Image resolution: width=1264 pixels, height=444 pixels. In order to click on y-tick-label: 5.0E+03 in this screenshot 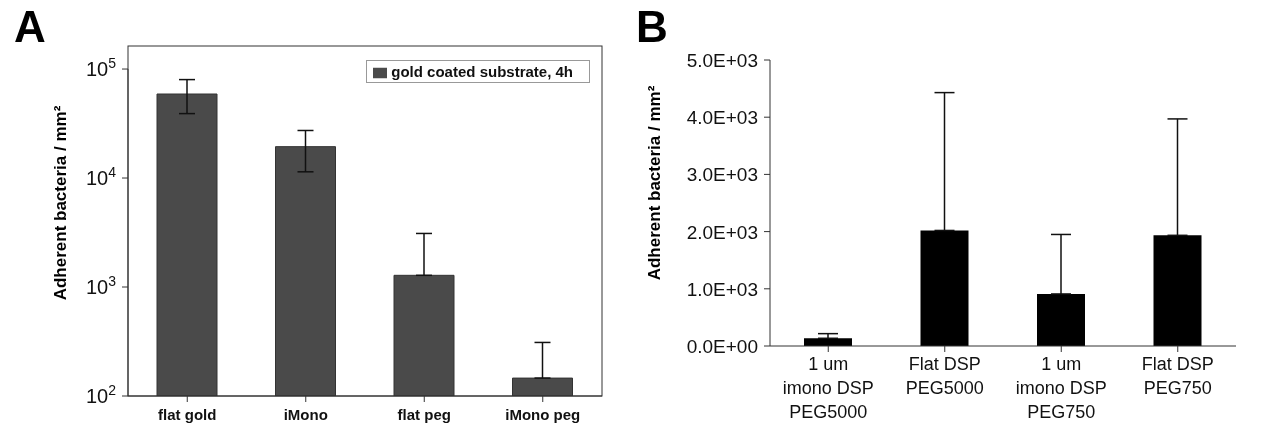, I will do `click(722, 60)`.